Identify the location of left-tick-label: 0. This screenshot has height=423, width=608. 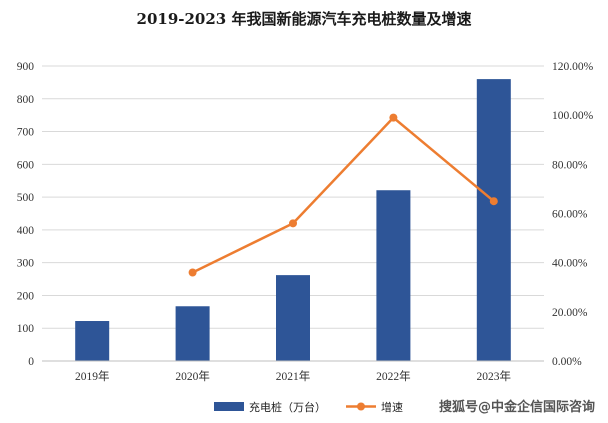
(31, 362).